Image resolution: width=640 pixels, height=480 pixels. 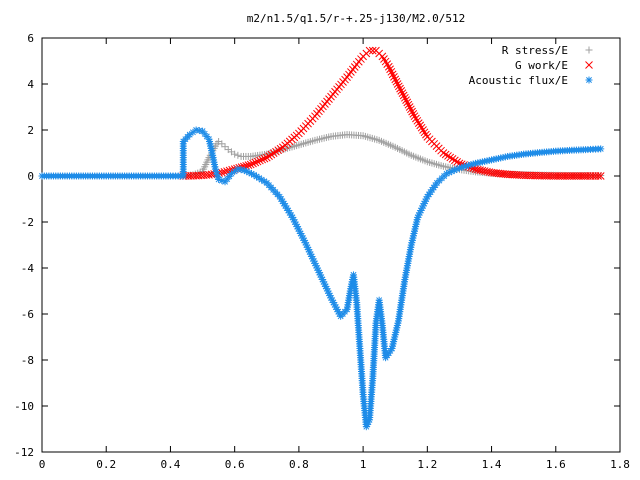 What do you see at coordinates (28, 268) in the screenshot?
I see `y-tick-label: -4` at bounding box center [28, 268].